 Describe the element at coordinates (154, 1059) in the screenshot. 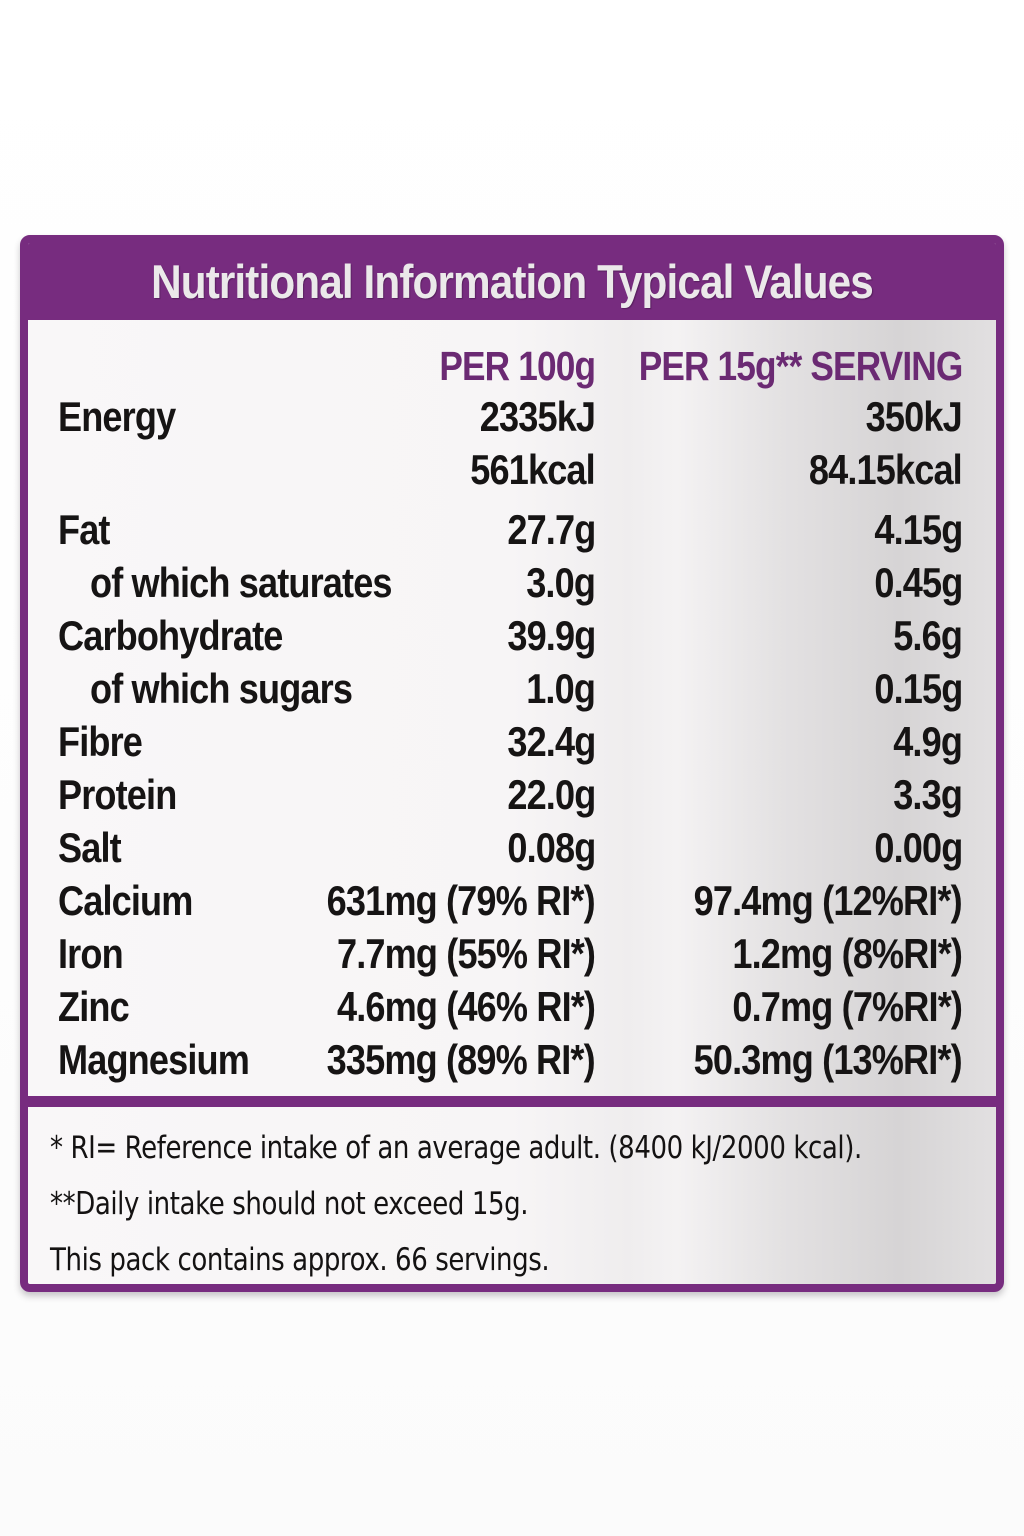

I see `nutrient-label: Magnesium` at that location.